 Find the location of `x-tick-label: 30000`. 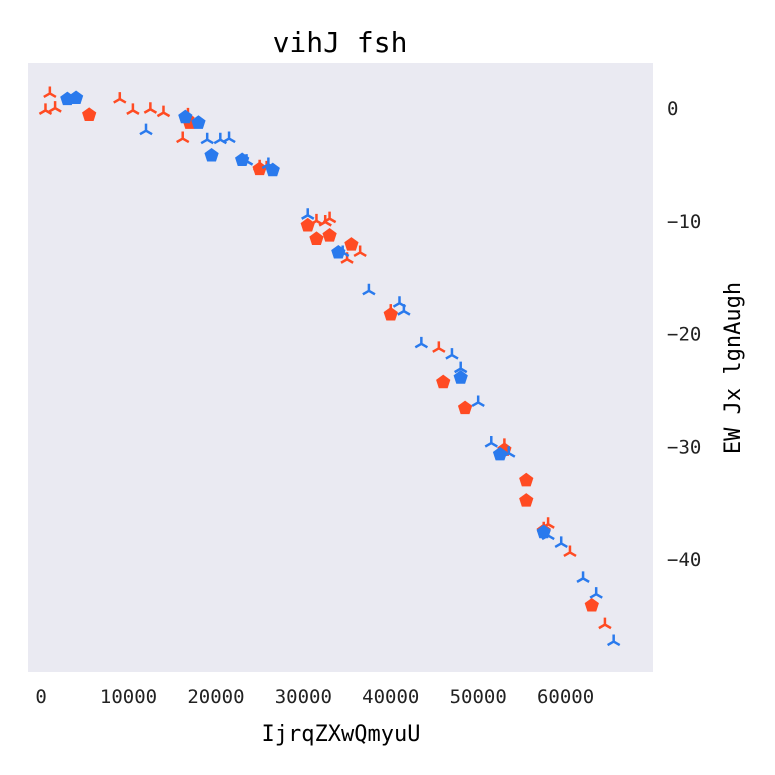

x-tick-label: 30000 is located at coordinates (303, 697).